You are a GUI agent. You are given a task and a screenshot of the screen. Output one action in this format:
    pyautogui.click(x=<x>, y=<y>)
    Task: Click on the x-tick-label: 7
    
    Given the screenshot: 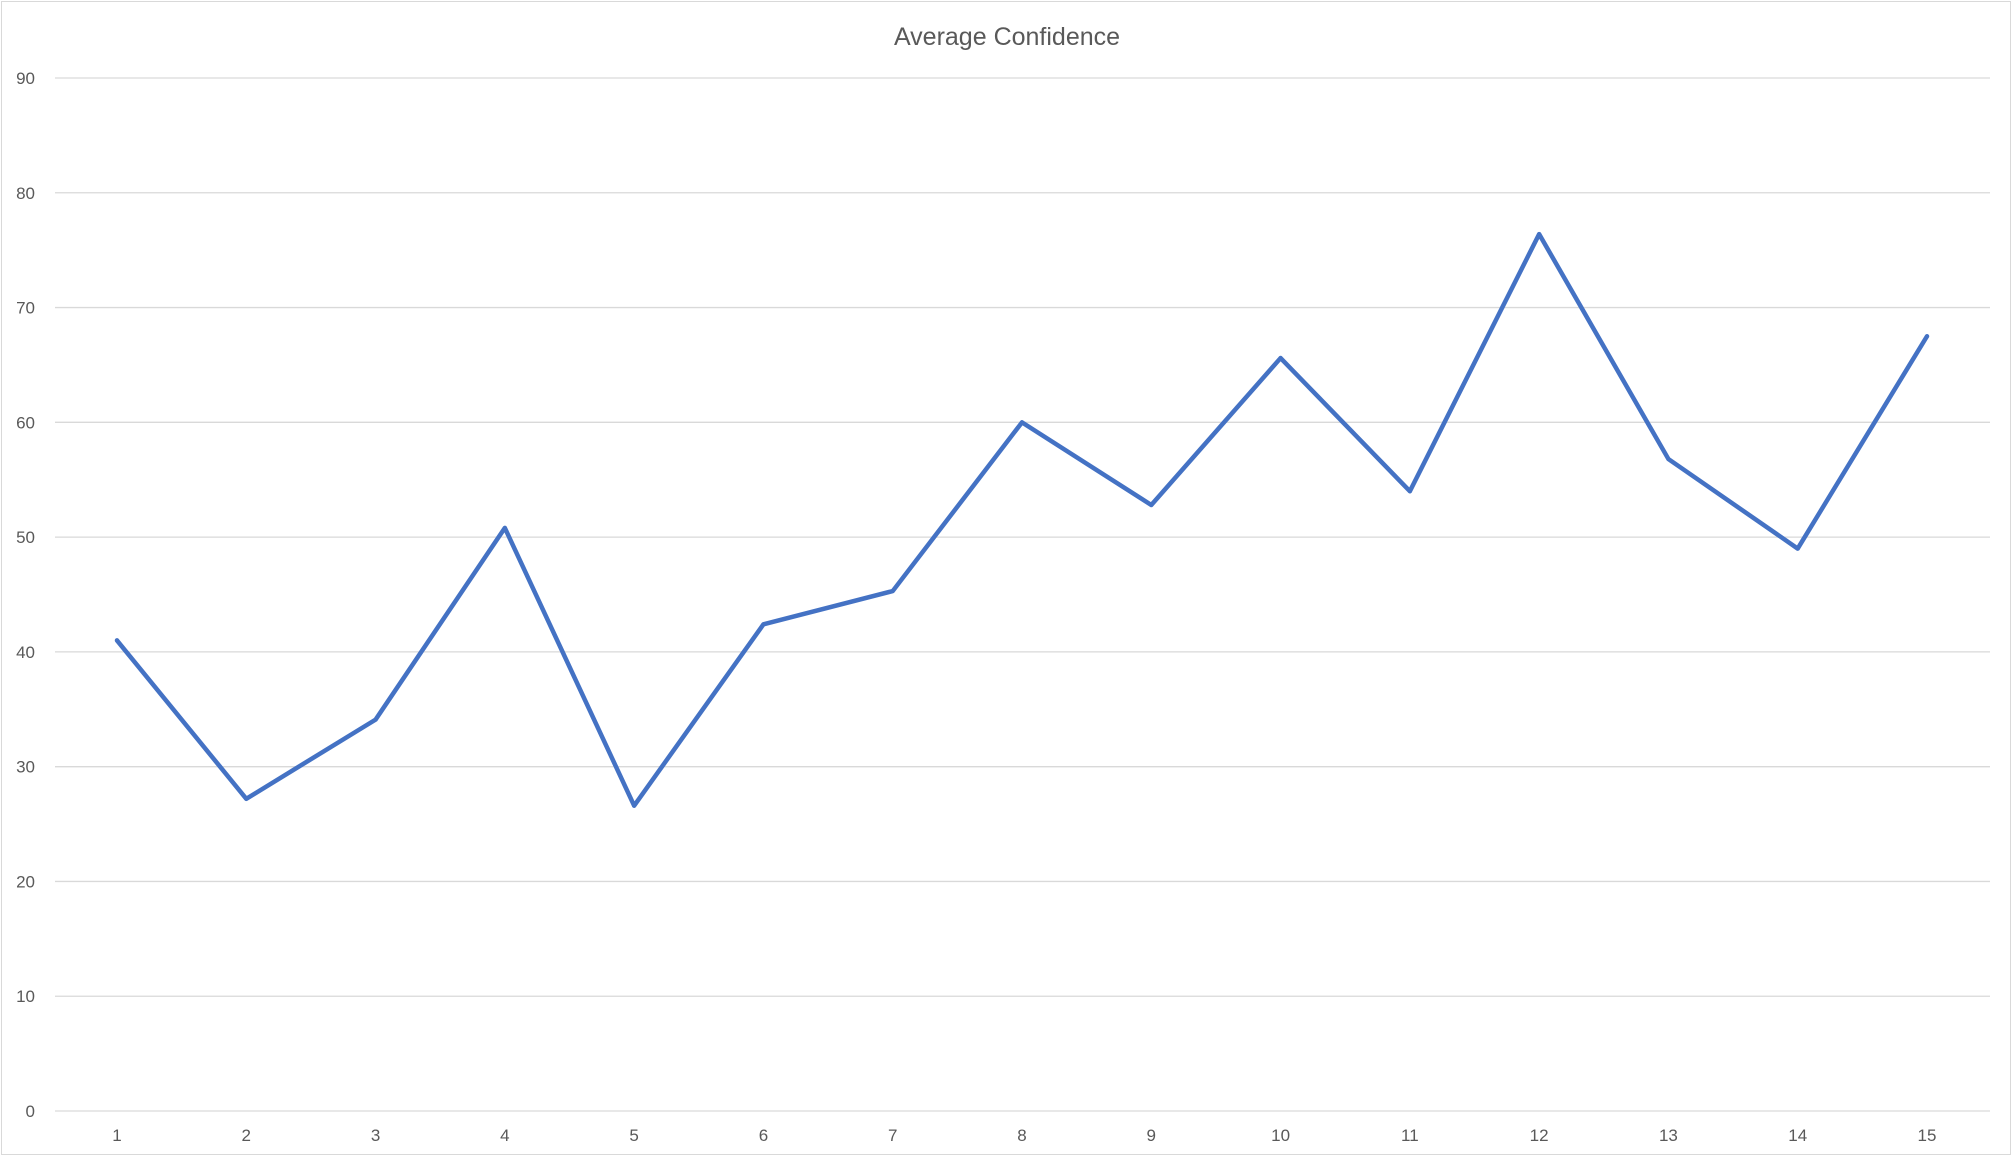 What is the action you would take?
    pyautogui.click(x=892, y=1135)
    